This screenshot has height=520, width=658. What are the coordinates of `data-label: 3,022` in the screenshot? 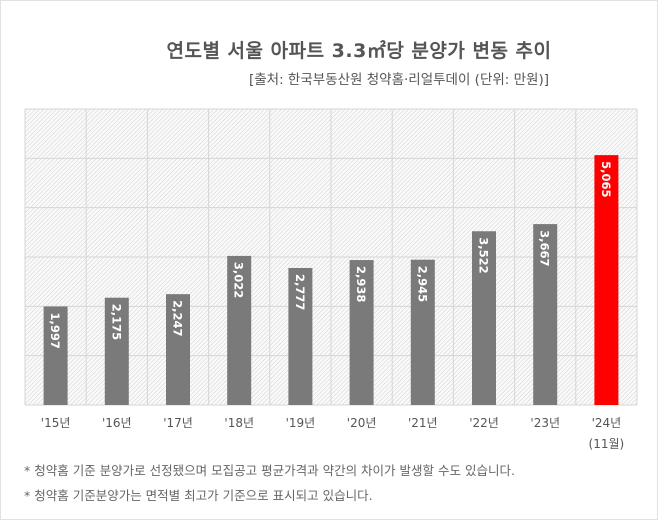 It's located at (239, 280).